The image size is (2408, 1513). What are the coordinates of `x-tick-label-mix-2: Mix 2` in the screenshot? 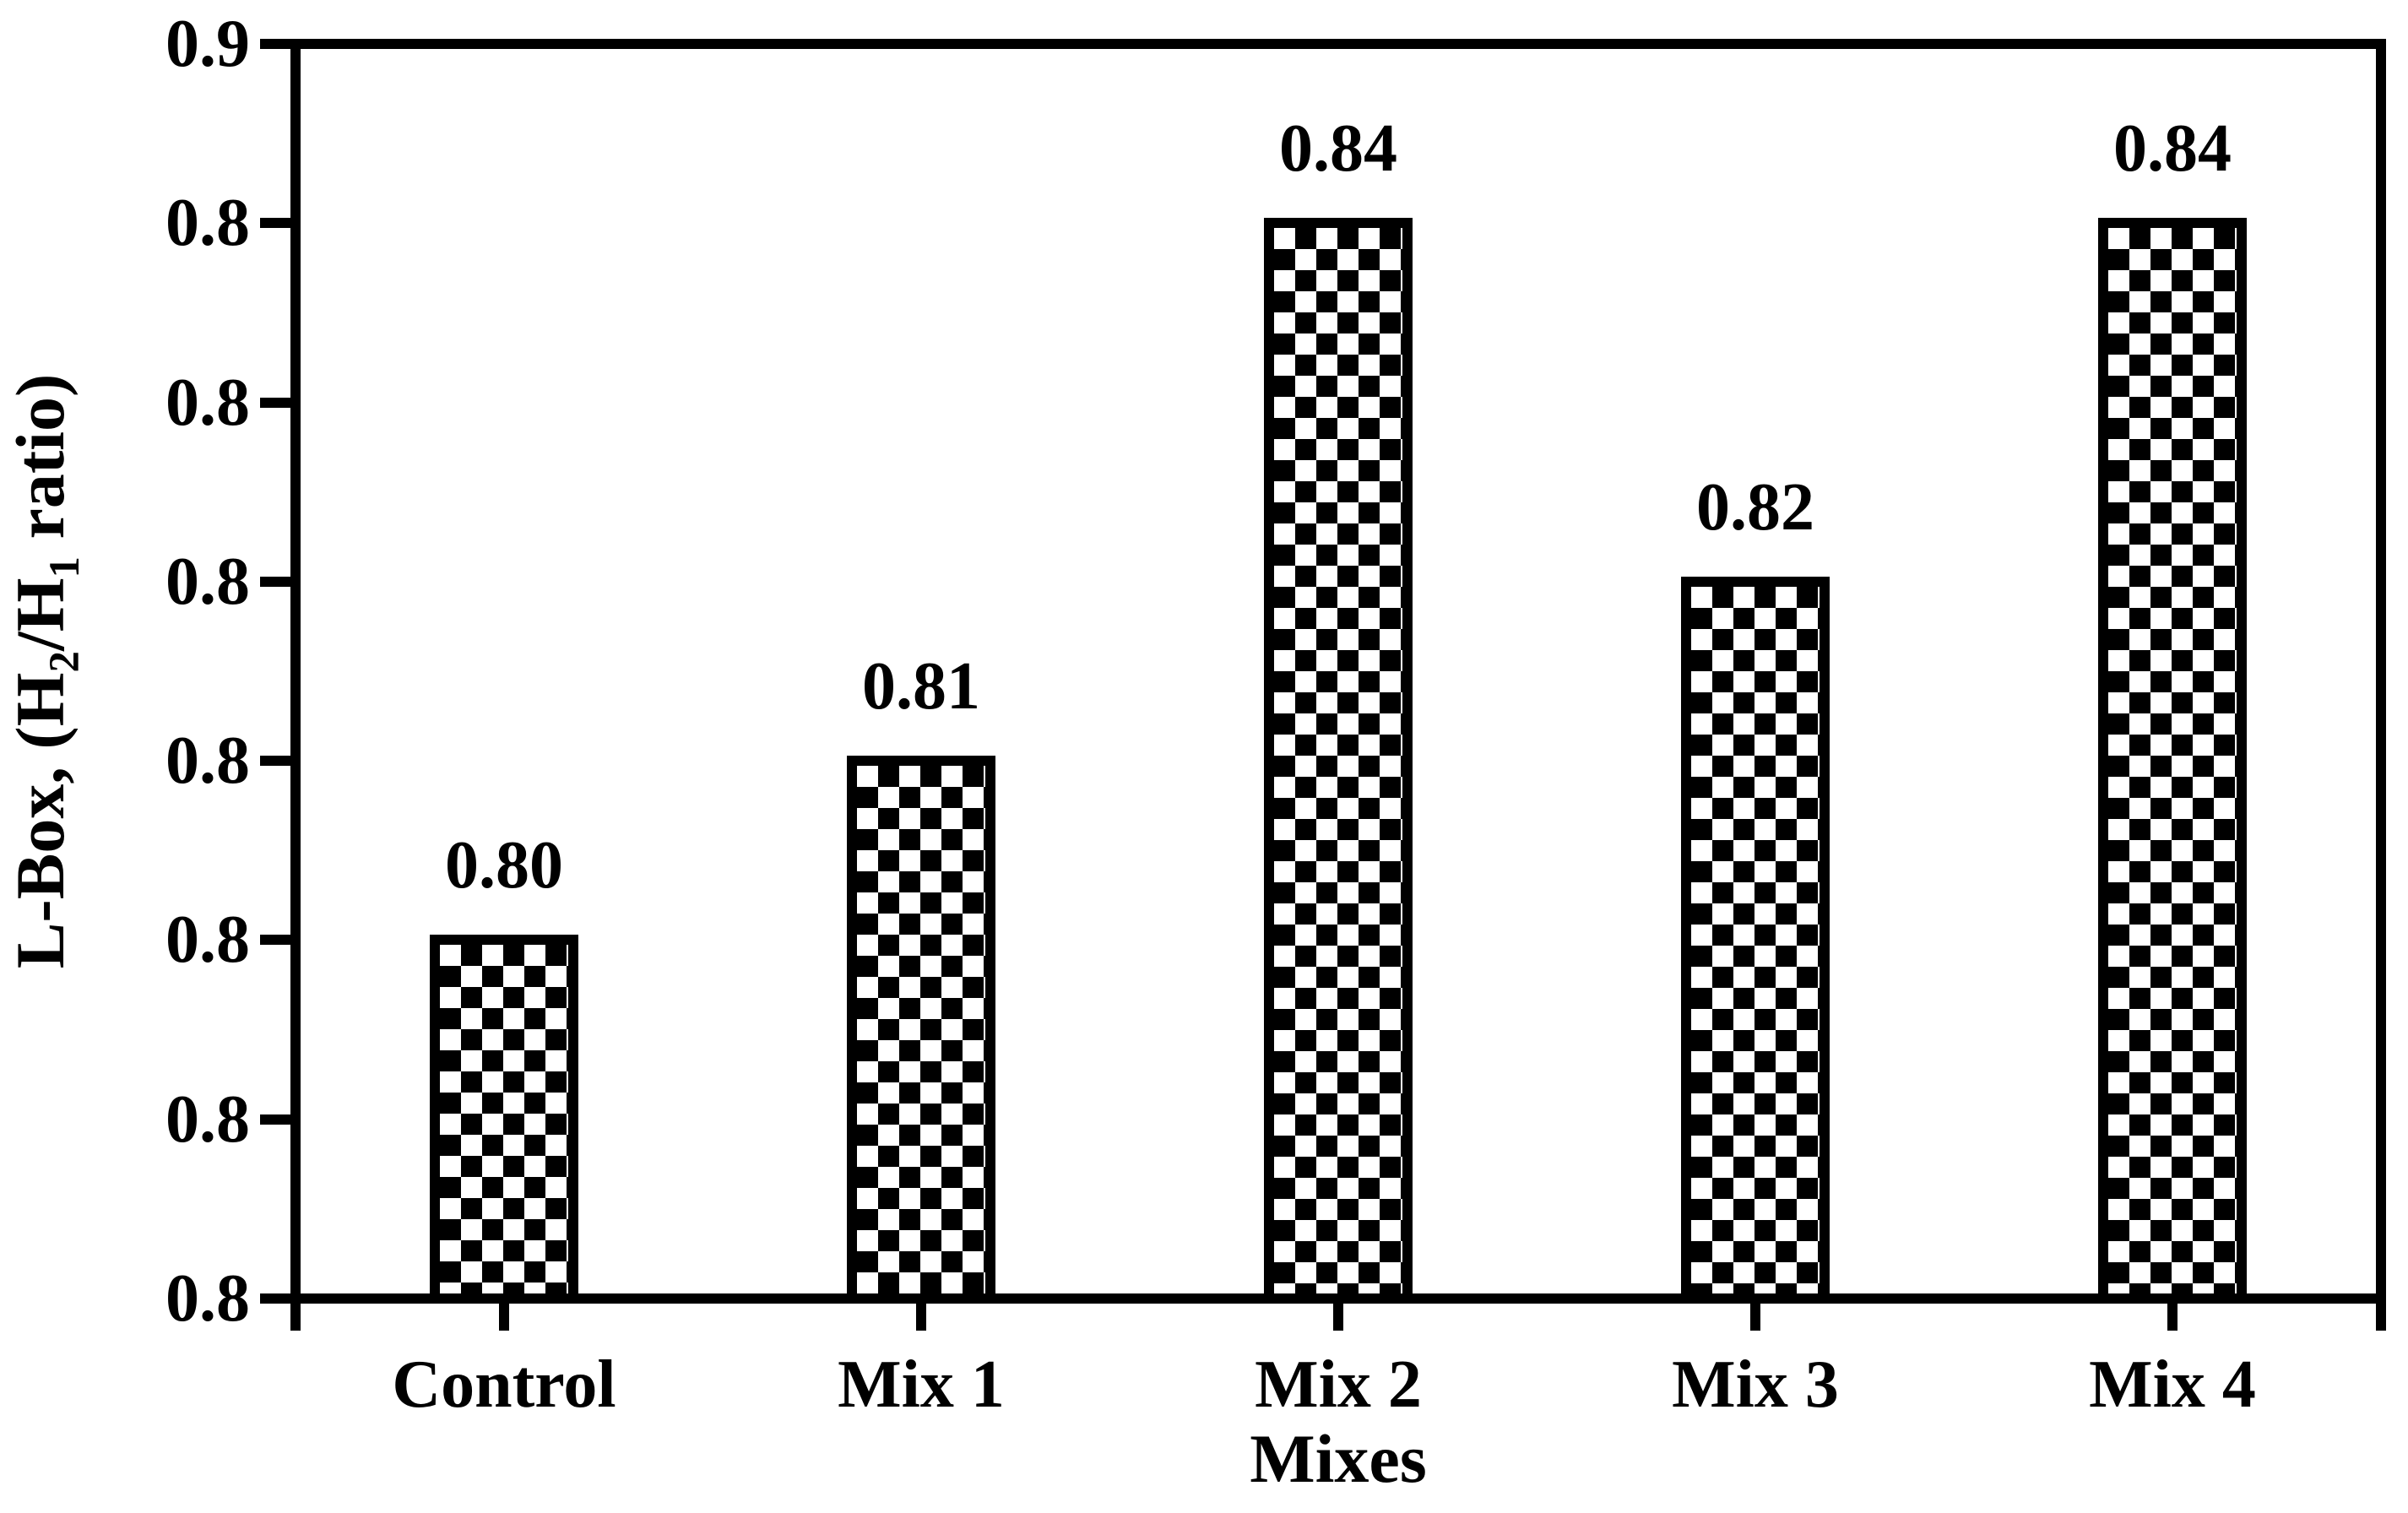 It's located at (1338, 1385).